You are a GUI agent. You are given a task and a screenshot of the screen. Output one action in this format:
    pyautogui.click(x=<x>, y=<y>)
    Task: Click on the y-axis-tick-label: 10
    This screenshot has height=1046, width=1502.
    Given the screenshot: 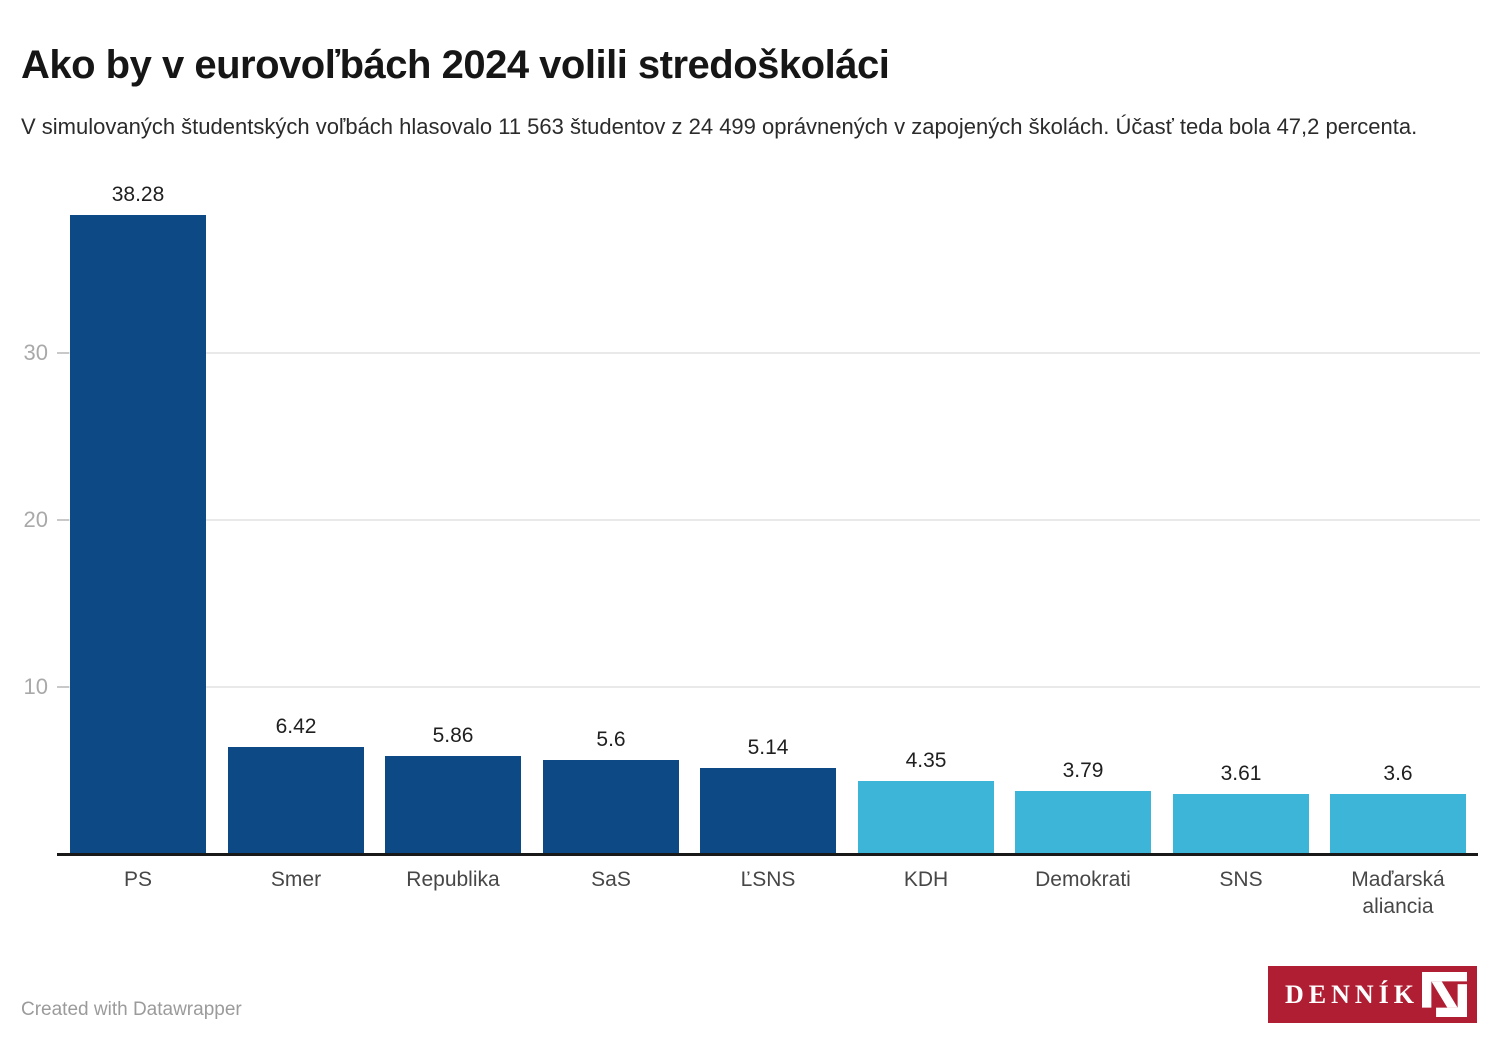 What is the action you would take?
    pyautogui.click(x=35, y=686)
    